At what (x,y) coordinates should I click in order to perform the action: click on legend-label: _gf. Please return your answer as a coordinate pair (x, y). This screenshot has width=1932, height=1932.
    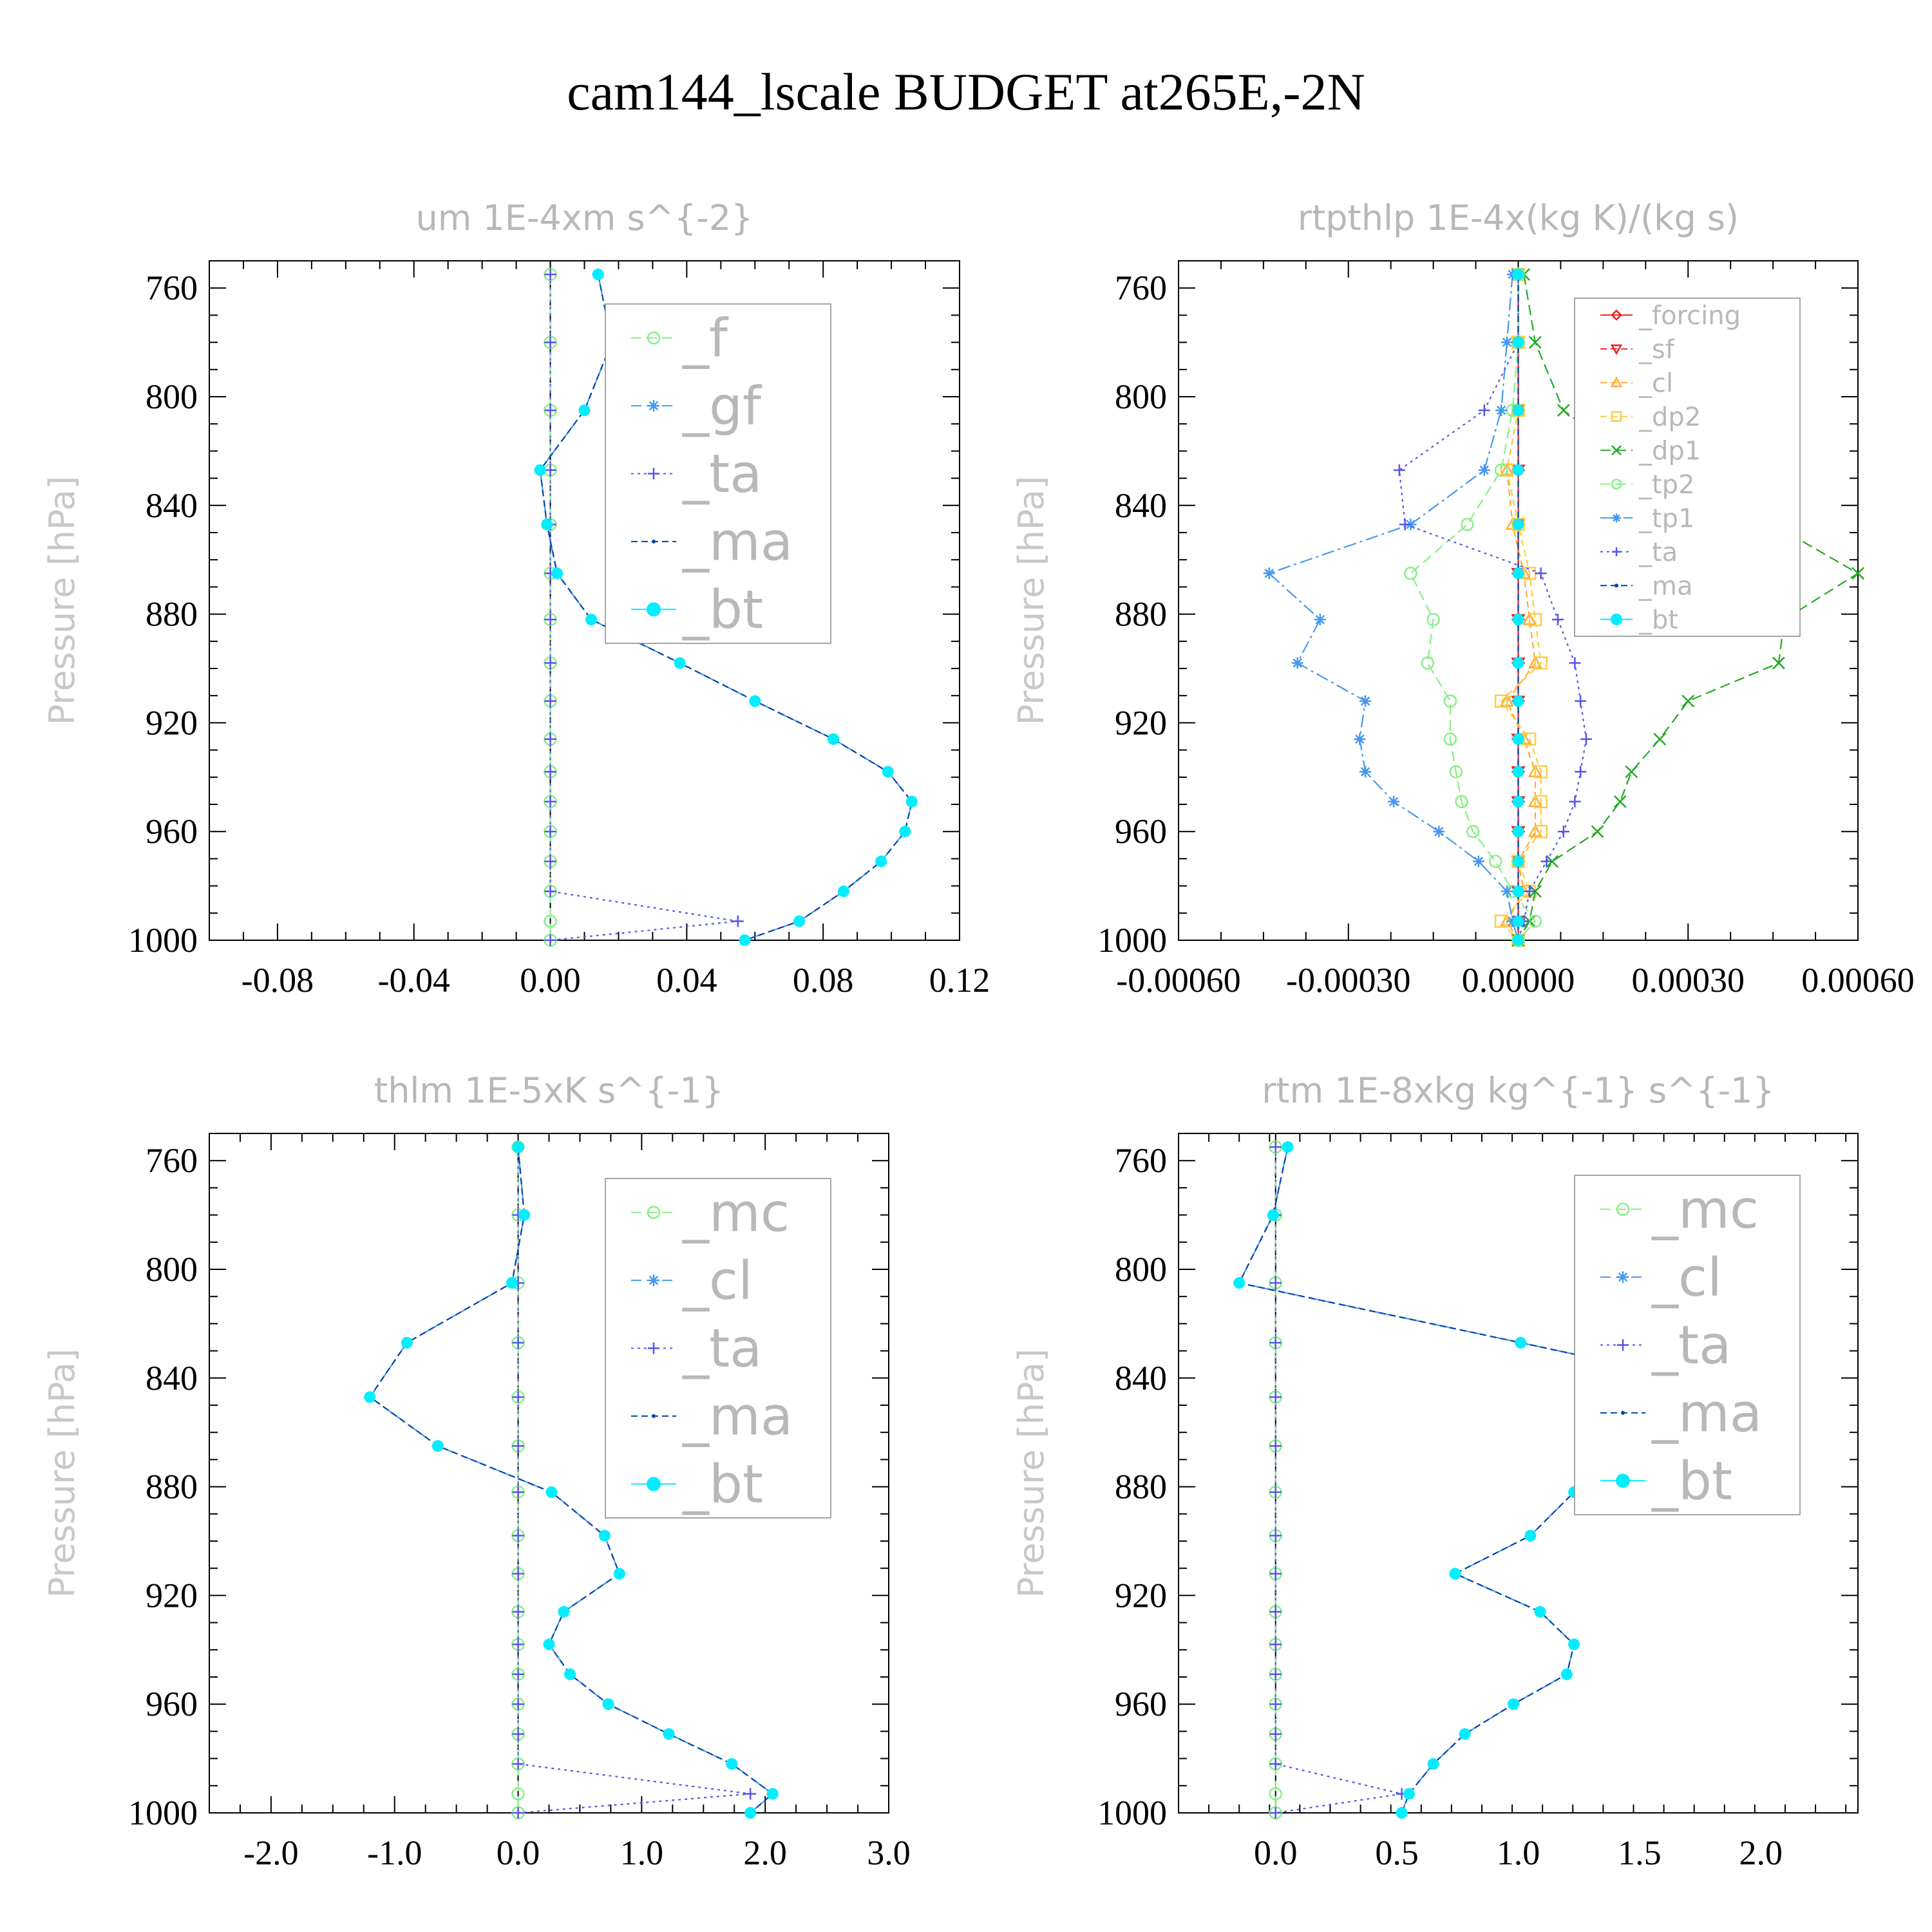
    Looking at the image, I should click on (722, 406).